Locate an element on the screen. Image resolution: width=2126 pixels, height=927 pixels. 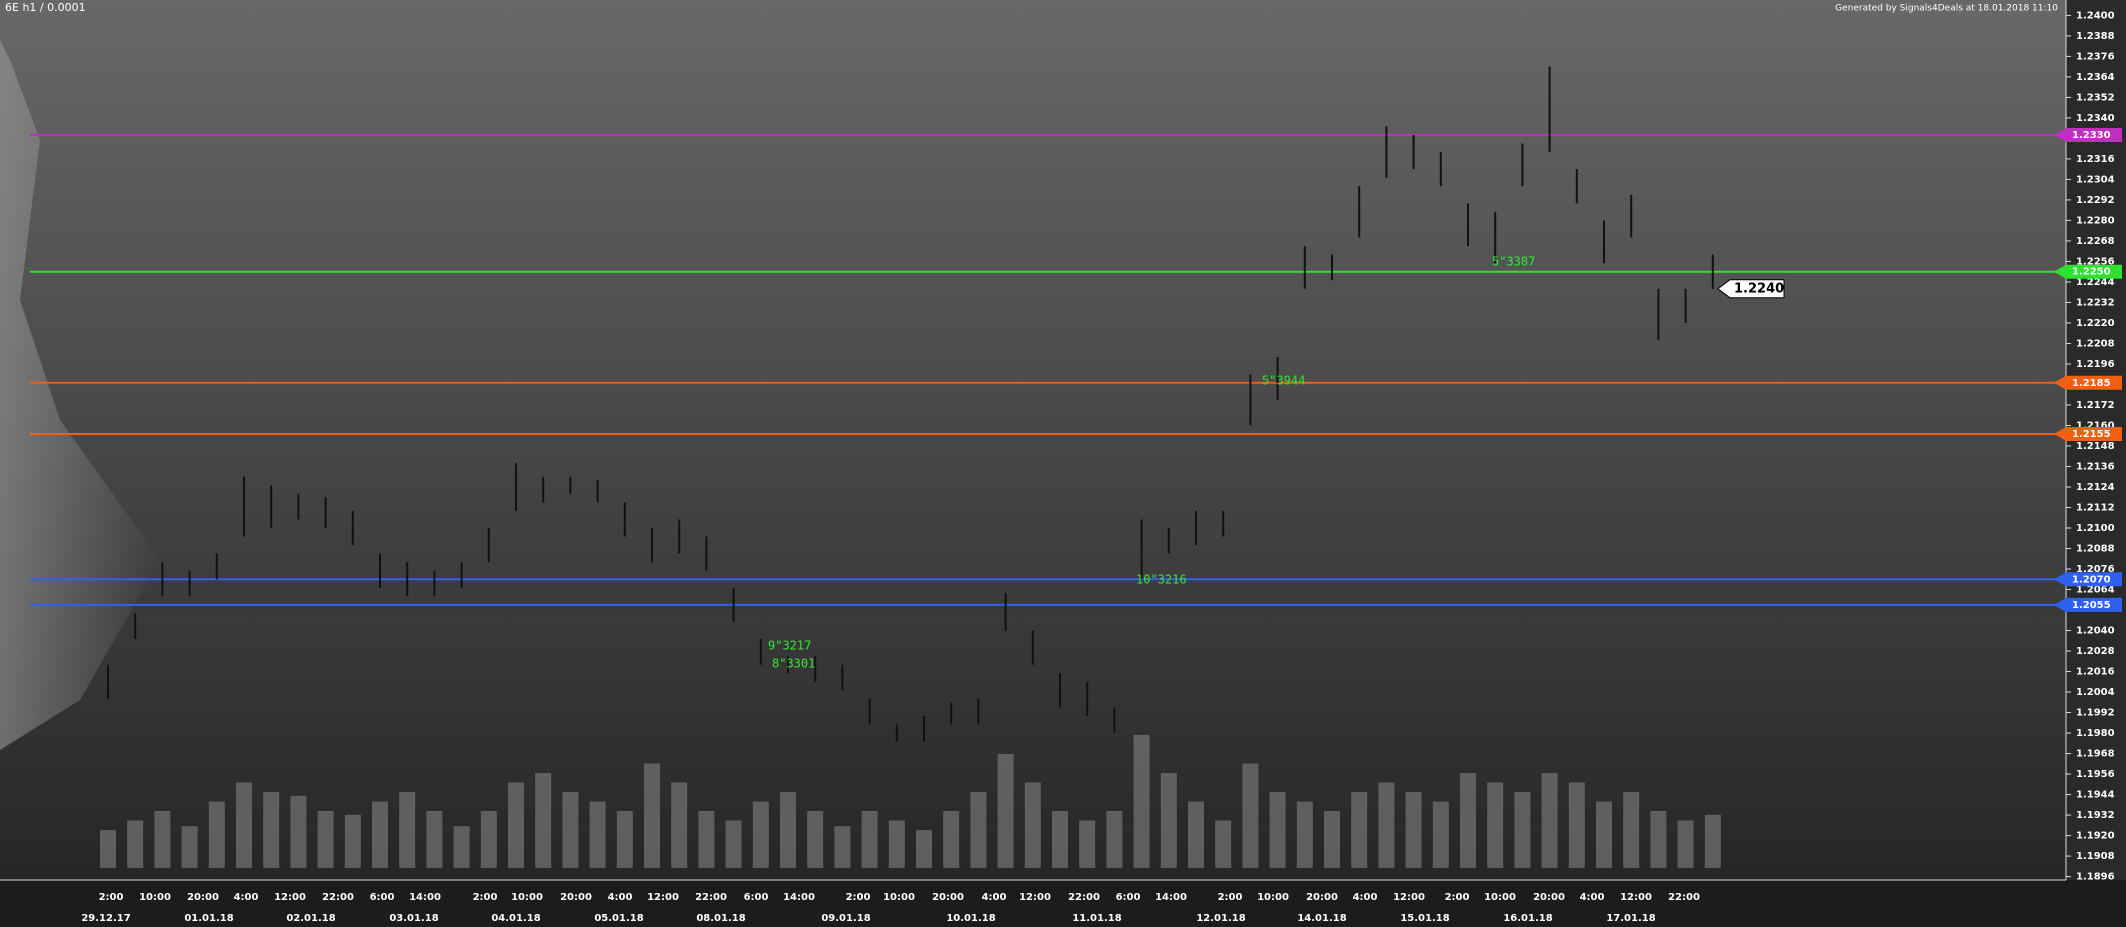
y-tick-label: 1.2316 is located at coordinates (2095, 159).